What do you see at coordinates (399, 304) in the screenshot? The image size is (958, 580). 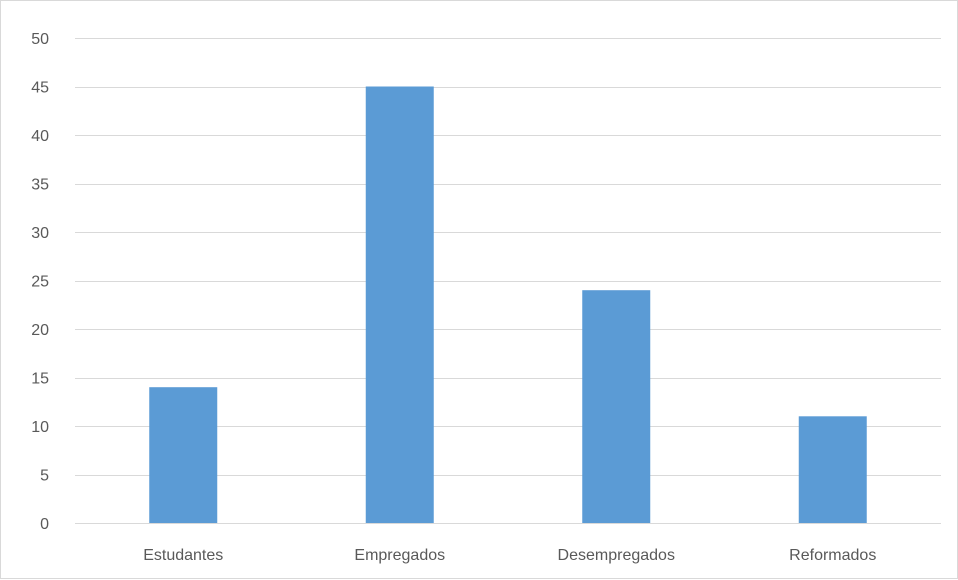 I see `bar-empregados` at bounding box center [399, 304].